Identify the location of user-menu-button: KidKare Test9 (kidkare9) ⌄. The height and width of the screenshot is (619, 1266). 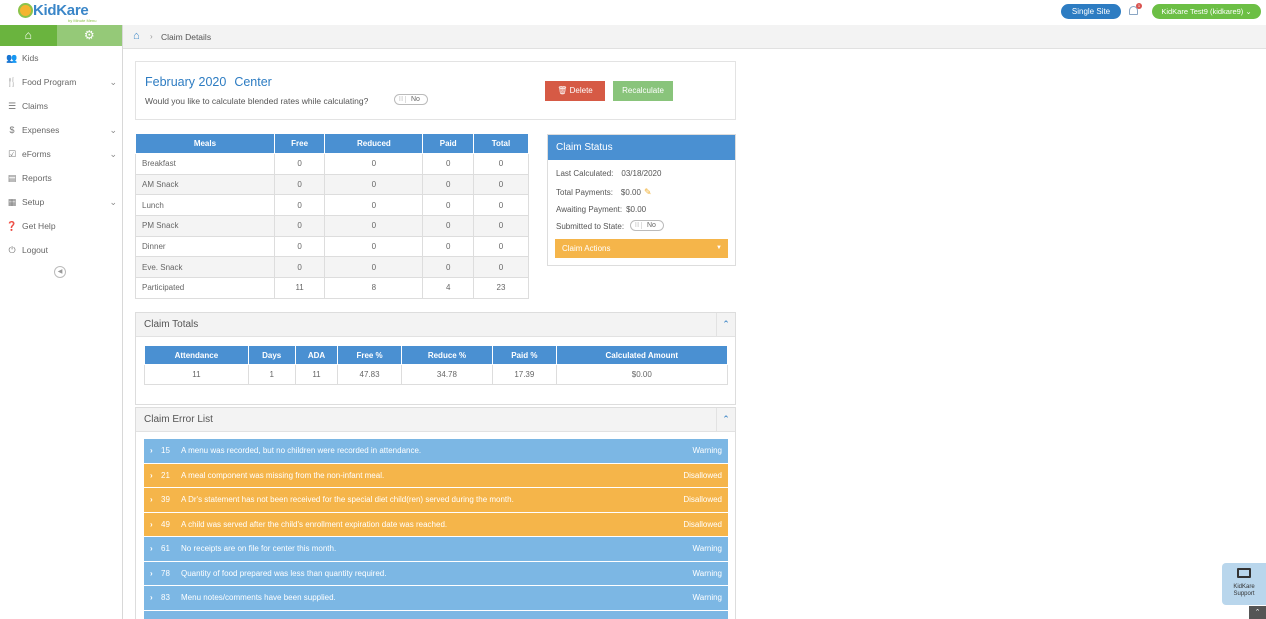
(1206, 11).